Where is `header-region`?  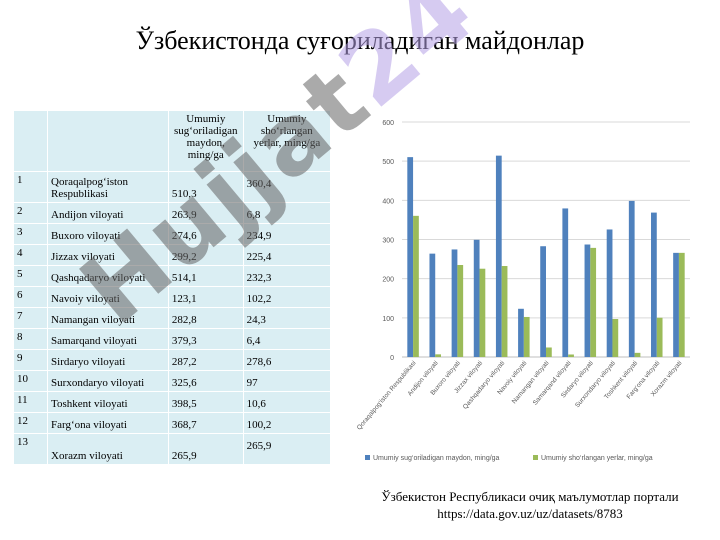 header-region is located at coordinates (108, 141).